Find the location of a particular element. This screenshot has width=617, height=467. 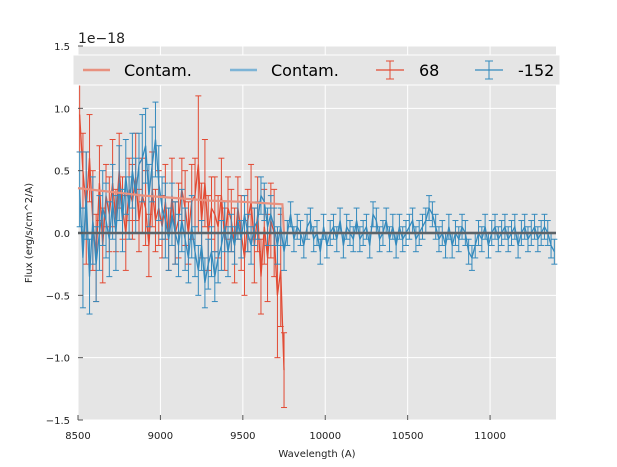

y-tick-label: −1.5 is located at coordinates (58, 421).